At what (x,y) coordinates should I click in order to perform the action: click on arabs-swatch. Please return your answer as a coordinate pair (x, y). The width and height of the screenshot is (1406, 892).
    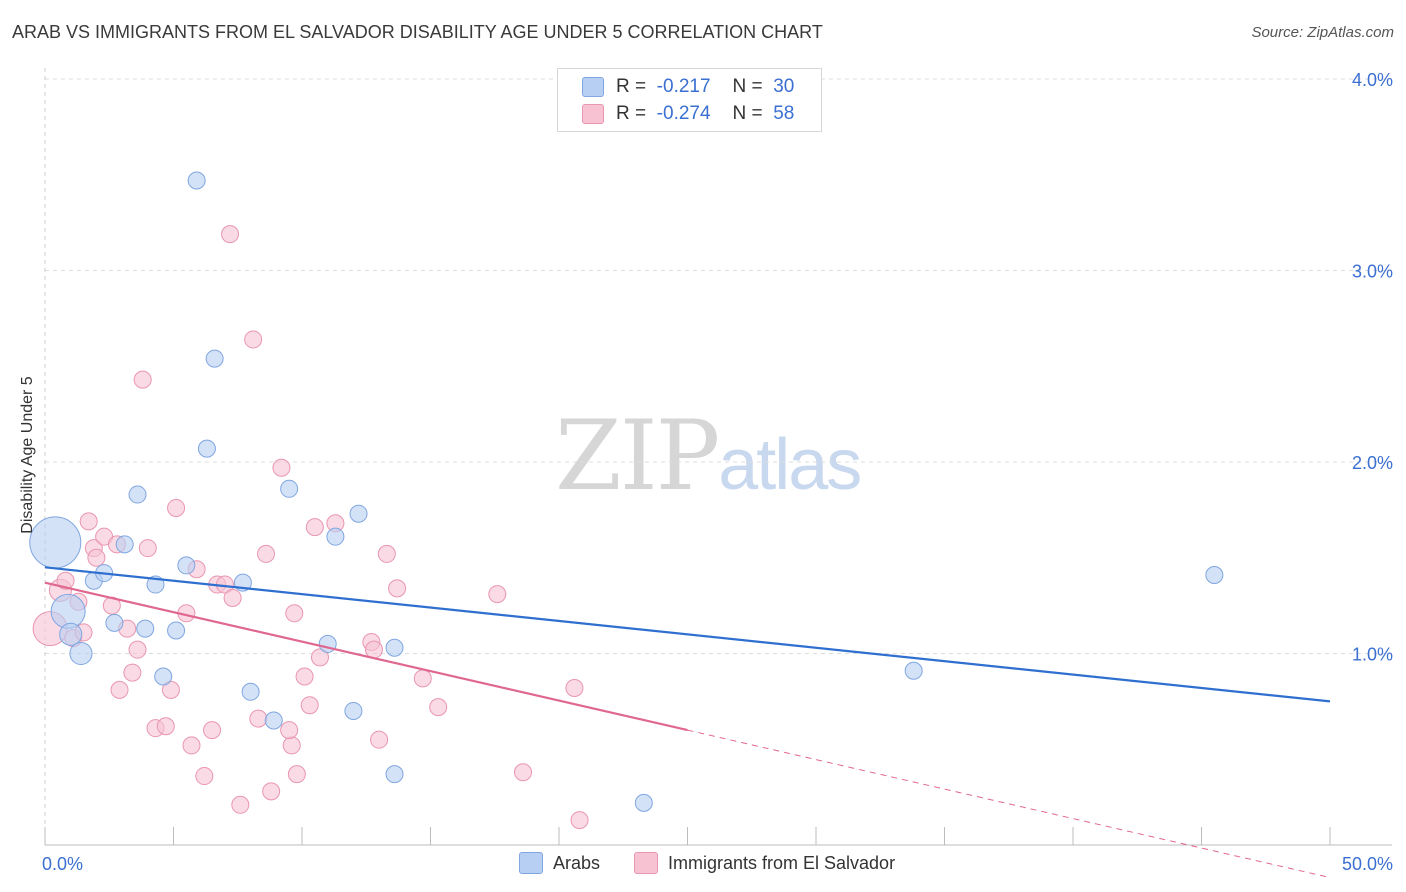
    Looking at the image, I should click on (593, 87).